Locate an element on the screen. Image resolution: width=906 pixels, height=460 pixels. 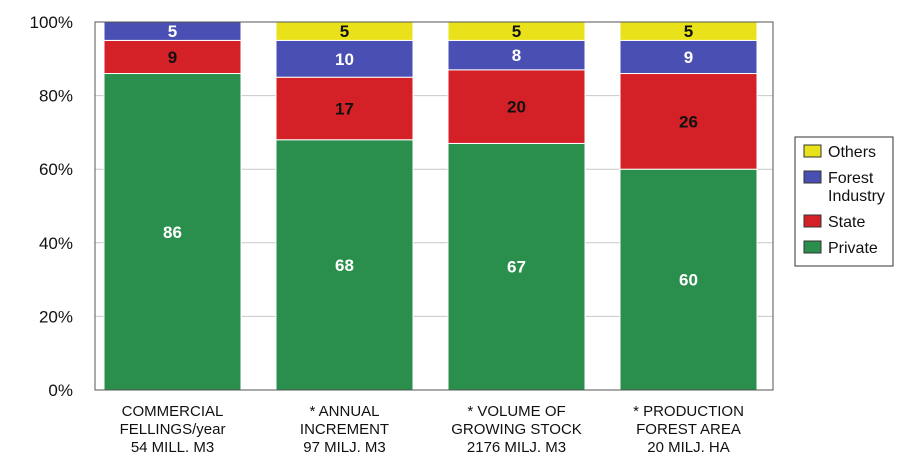
x-category-line: COMMERCIAL is located at coordinates (173, 411).